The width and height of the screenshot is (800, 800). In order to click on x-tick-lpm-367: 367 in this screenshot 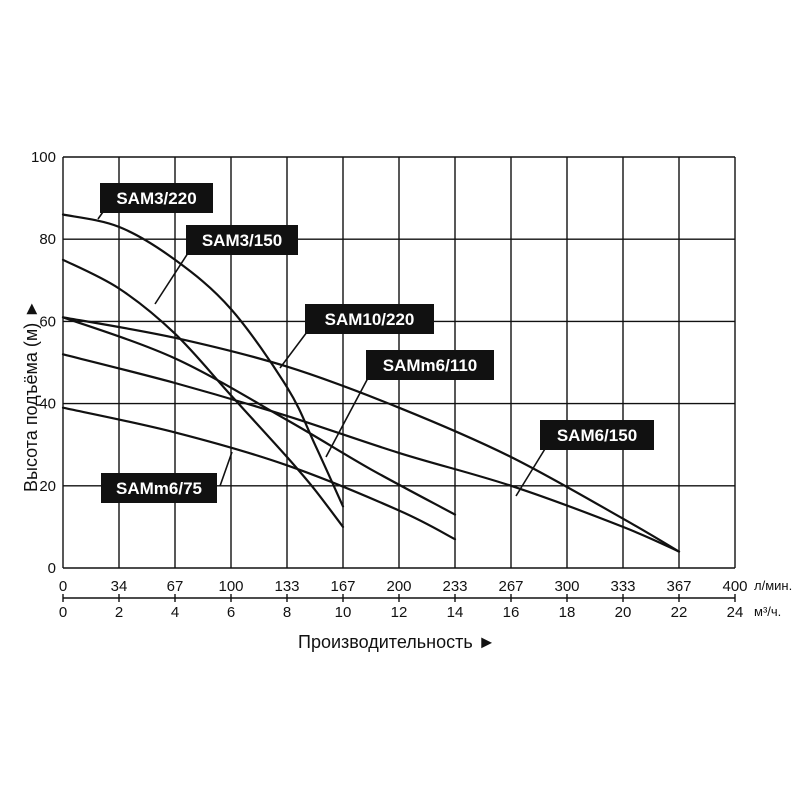, I will do `click(678, 586)`.